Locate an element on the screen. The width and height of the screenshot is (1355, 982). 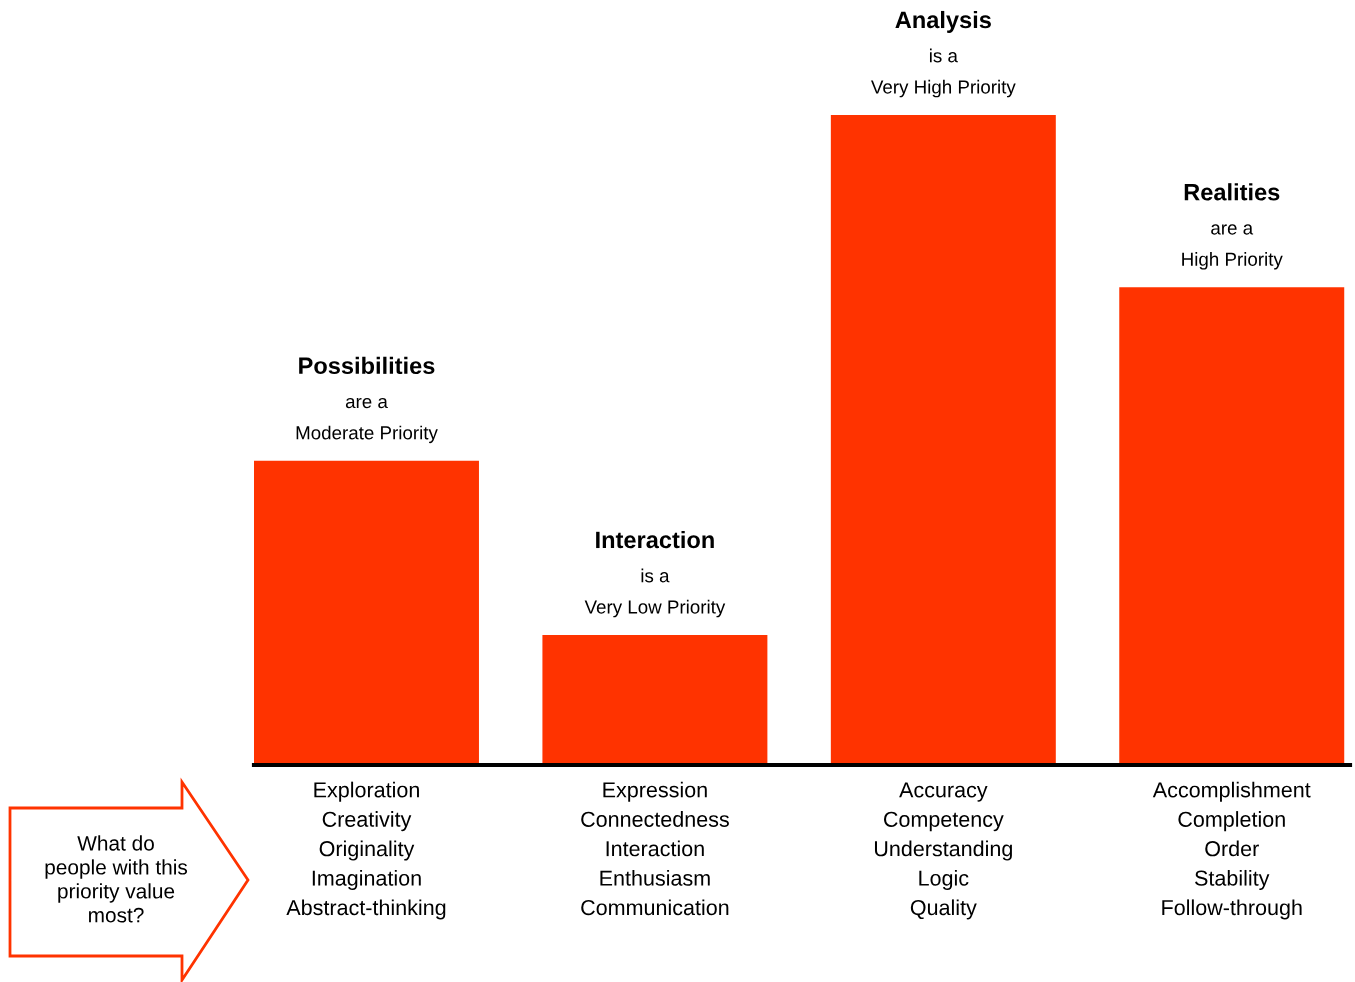
x-tick-label: Expression Connectedness Interaction Enthusiasm Communication is located at coordinates (655, 848).